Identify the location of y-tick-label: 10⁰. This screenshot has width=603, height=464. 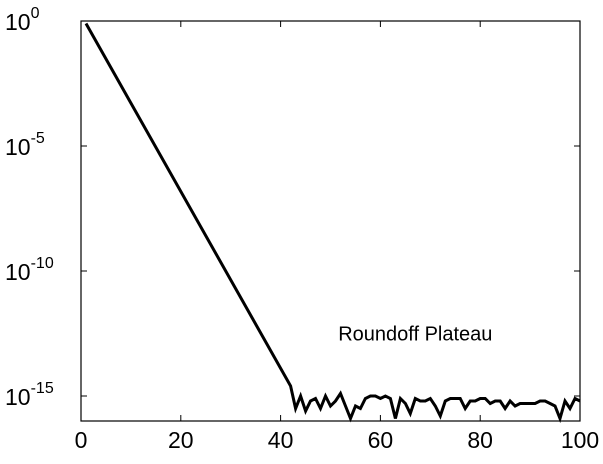
(22, 20).